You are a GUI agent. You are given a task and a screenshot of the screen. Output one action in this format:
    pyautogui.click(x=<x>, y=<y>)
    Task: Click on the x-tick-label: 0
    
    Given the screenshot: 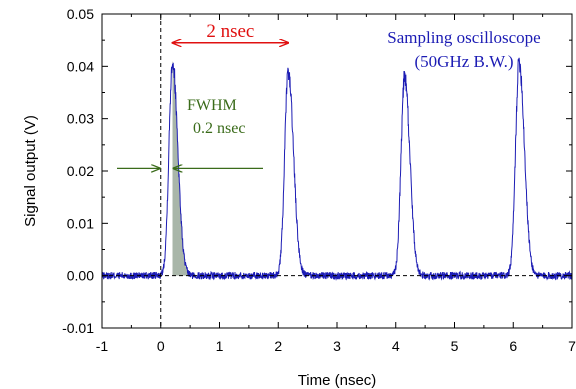 What is the action you would take?
    pyautogui.click(x=161, y=346)
    